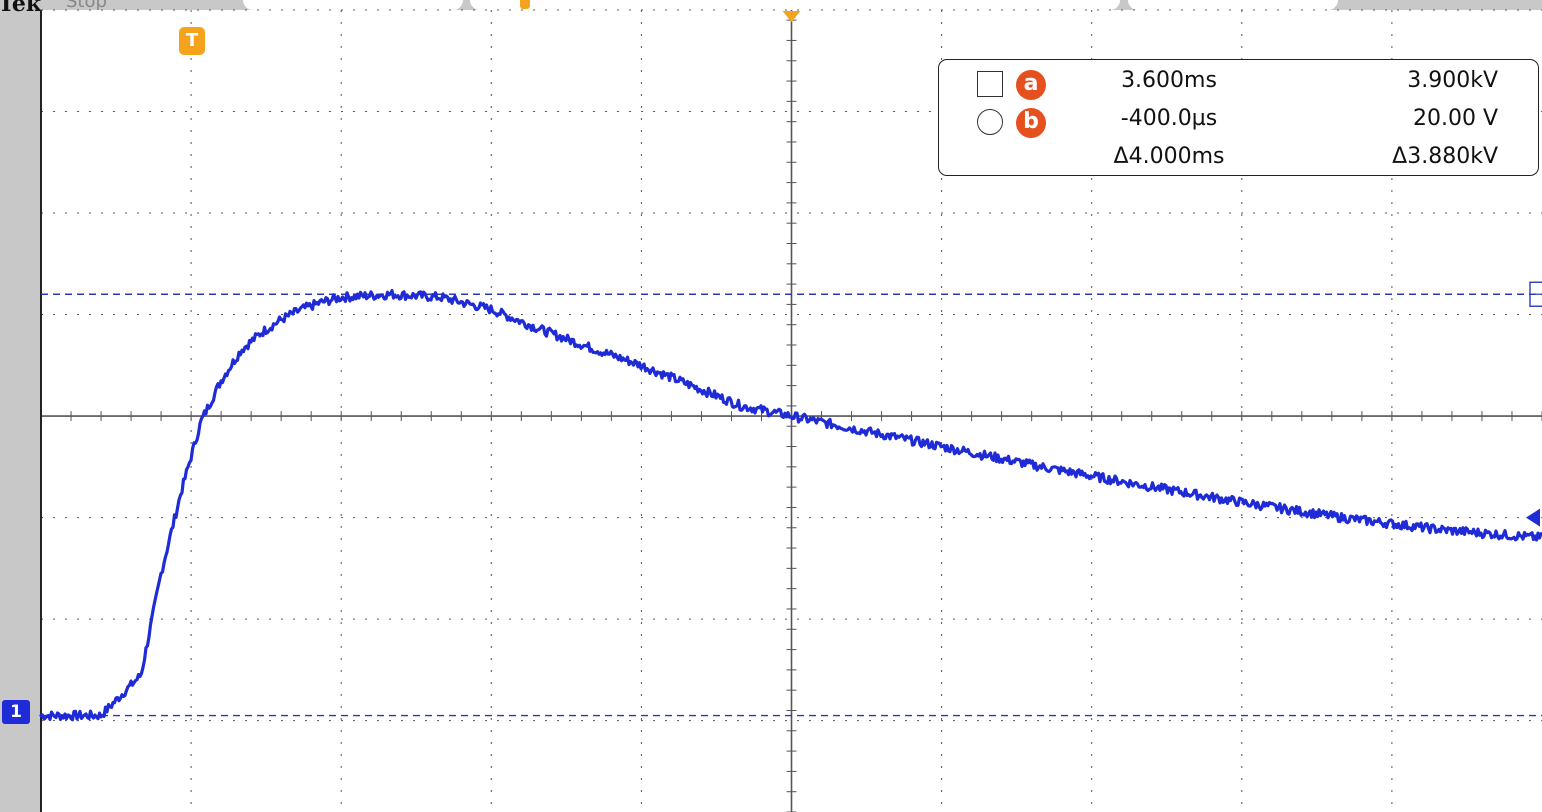 The width and height of the screenshot is (1542, 812). I want to click on cursor-a-time: 3.600ms, so click(1169, 80).